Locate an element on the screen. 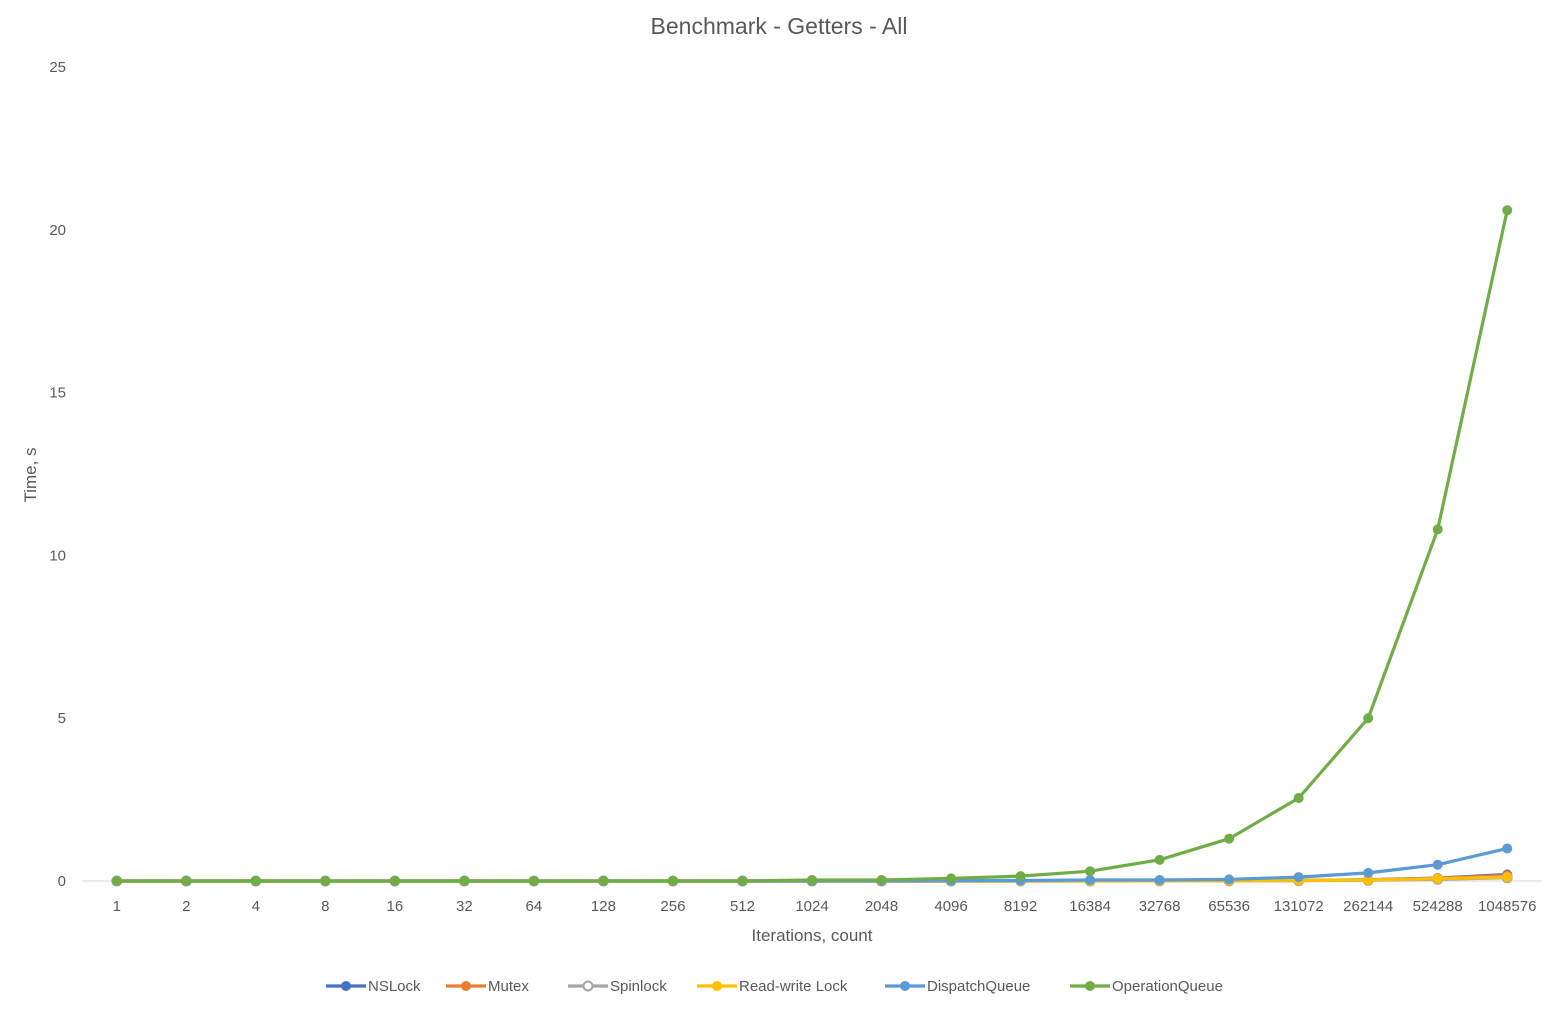 This screenshot has width=1562, height=1012. legend-label: Mutex is located at coordinates (508, 986).